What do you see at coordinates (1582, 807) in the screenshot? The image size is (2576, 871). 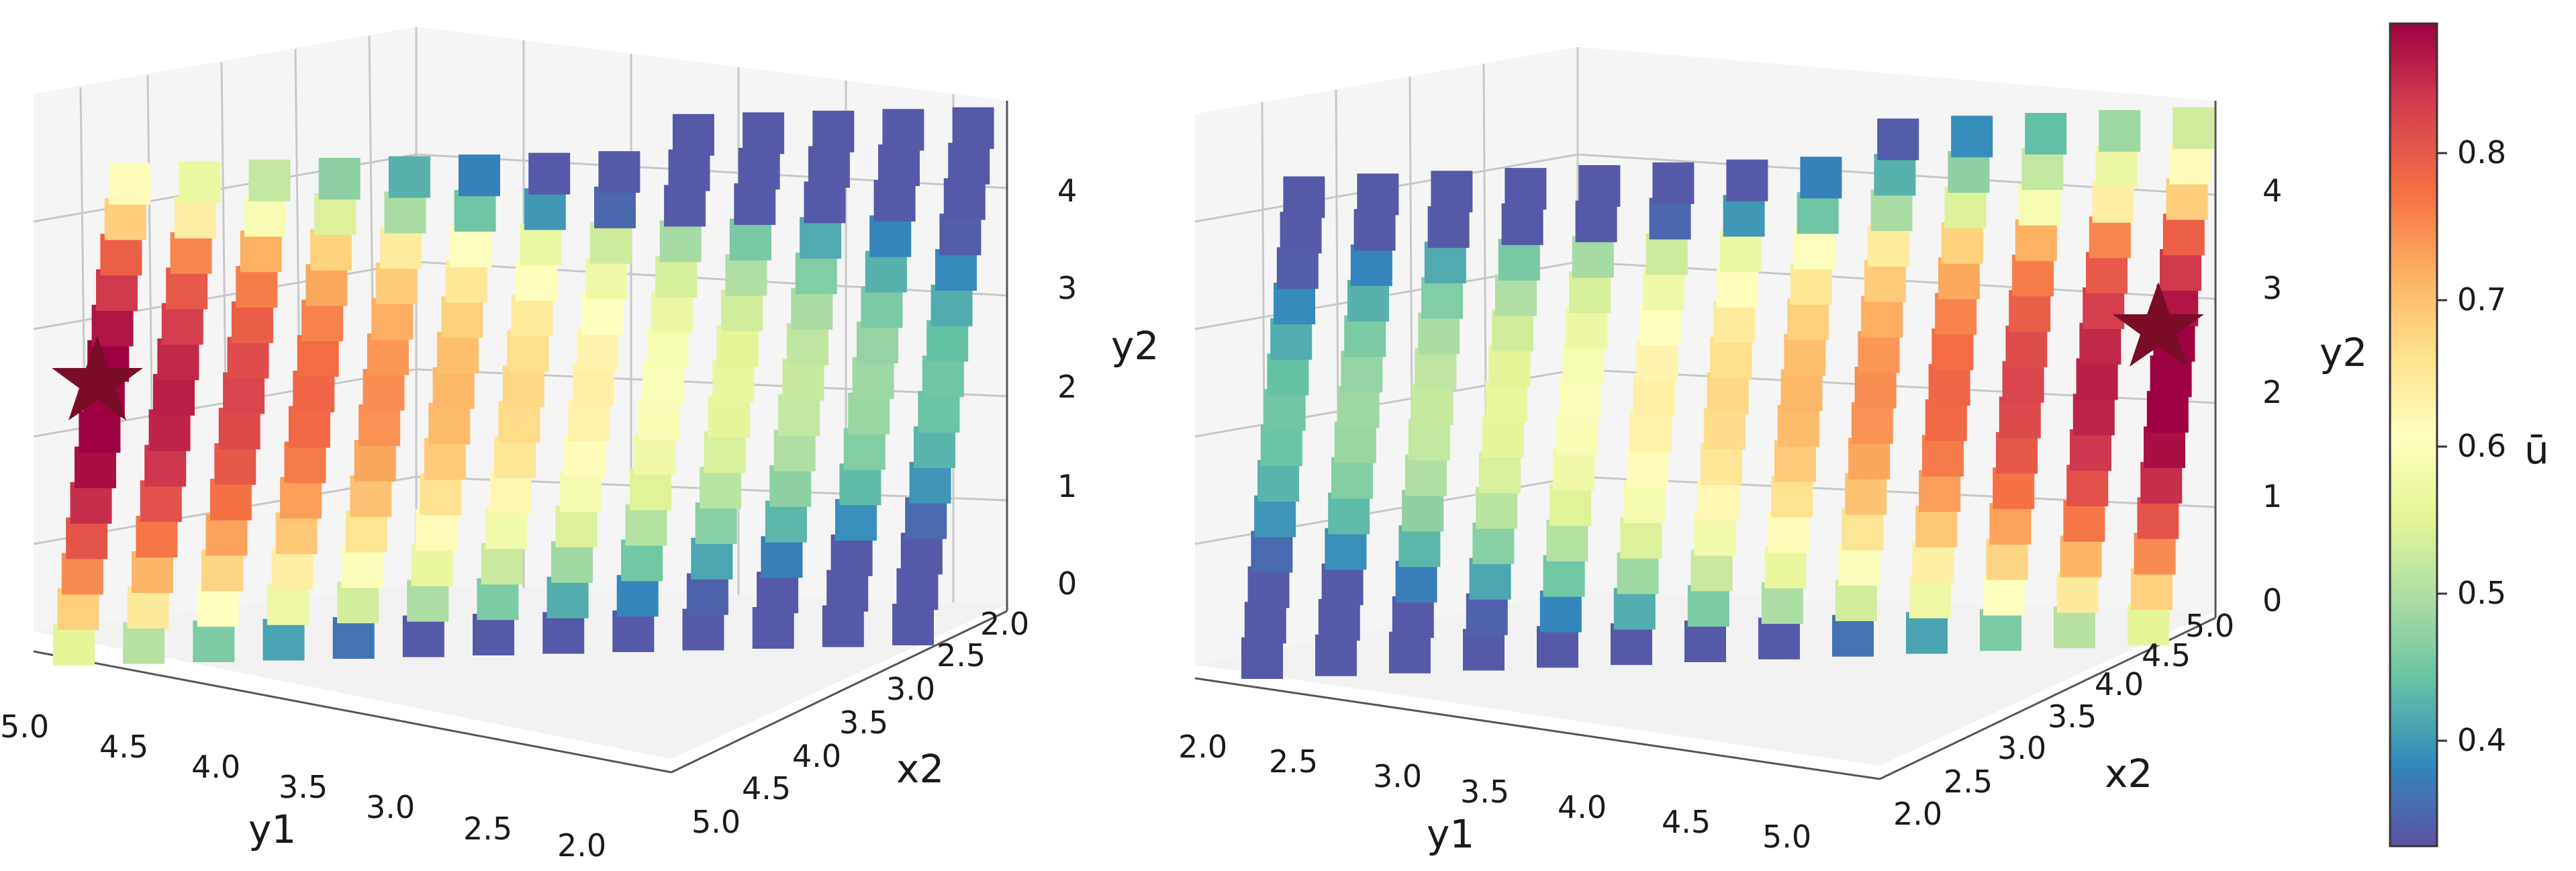 I see `right-x-tick-4: 4.0` at bounding box center [1582, 807].